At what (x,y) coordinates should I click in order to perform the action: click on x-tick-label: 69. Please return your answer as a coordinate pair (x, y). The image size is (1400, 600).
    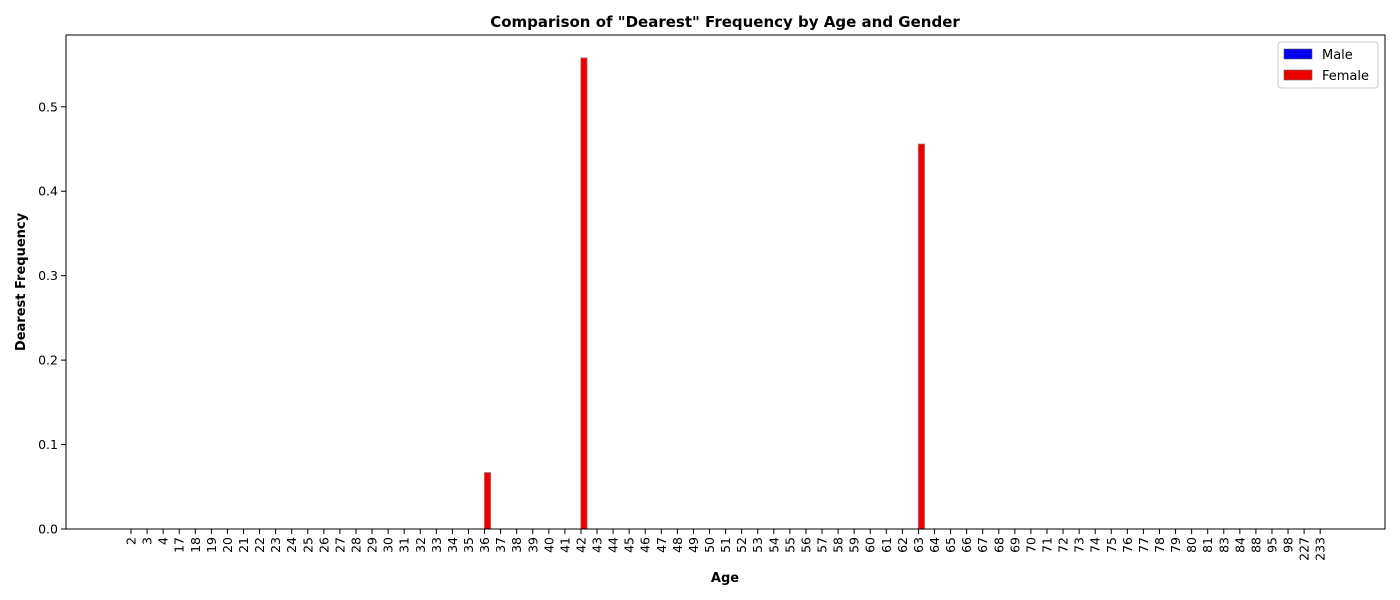
    Looking at the image, I should click on (1014, 545).